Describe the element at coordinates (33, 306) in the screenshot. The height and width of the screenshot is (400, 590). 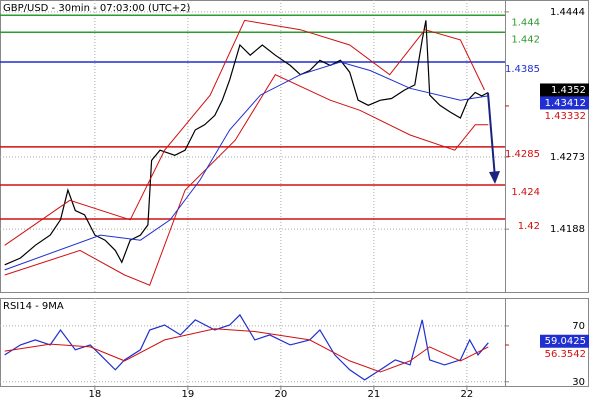
I see `rsi-title: RSI14 - 9MA` at that location.